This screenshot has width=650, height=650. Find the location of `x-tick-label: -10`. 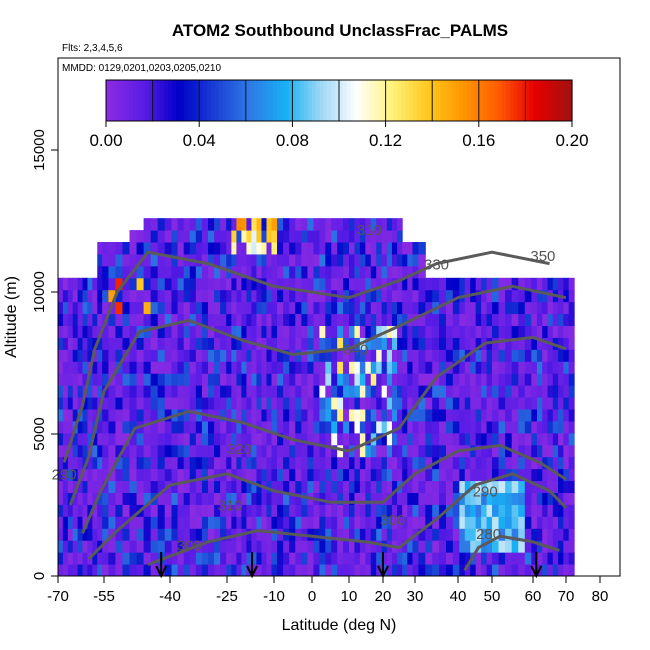

x-tick-label: -10 is located at coordinates (274, 596).